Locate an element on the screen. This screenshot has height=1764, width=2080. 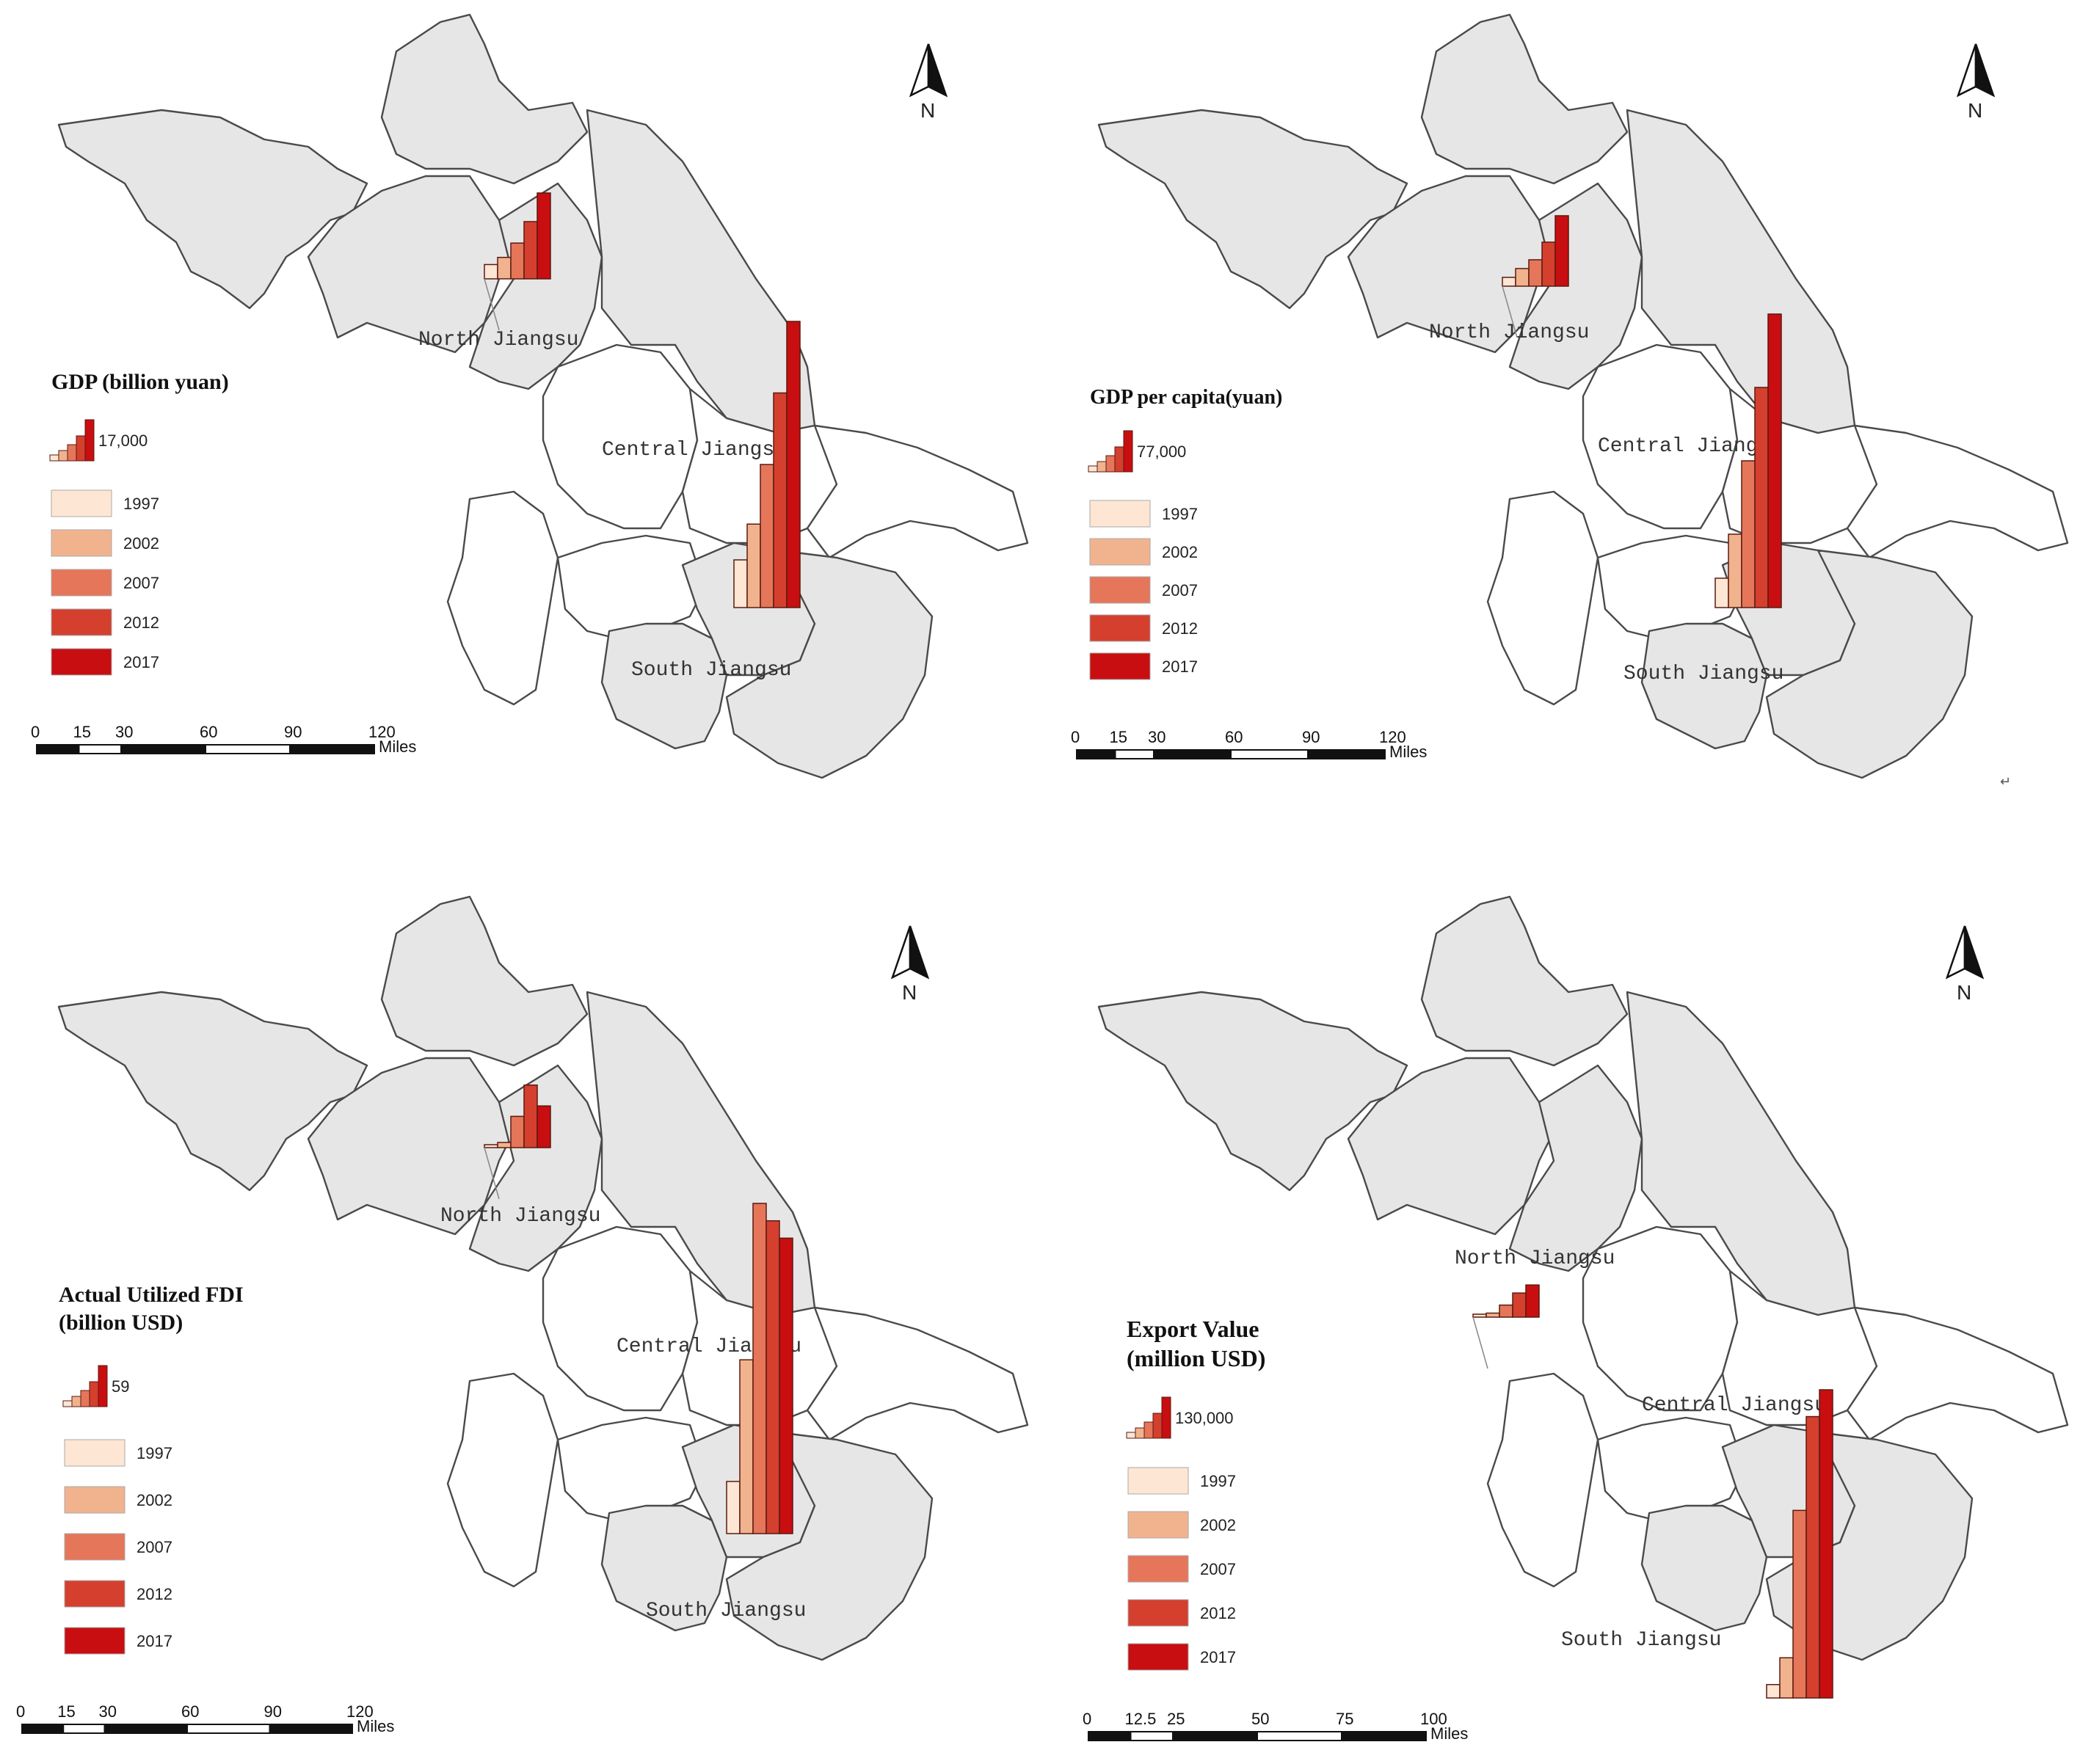
region-changzhou is located at coordinates (1704, 686).